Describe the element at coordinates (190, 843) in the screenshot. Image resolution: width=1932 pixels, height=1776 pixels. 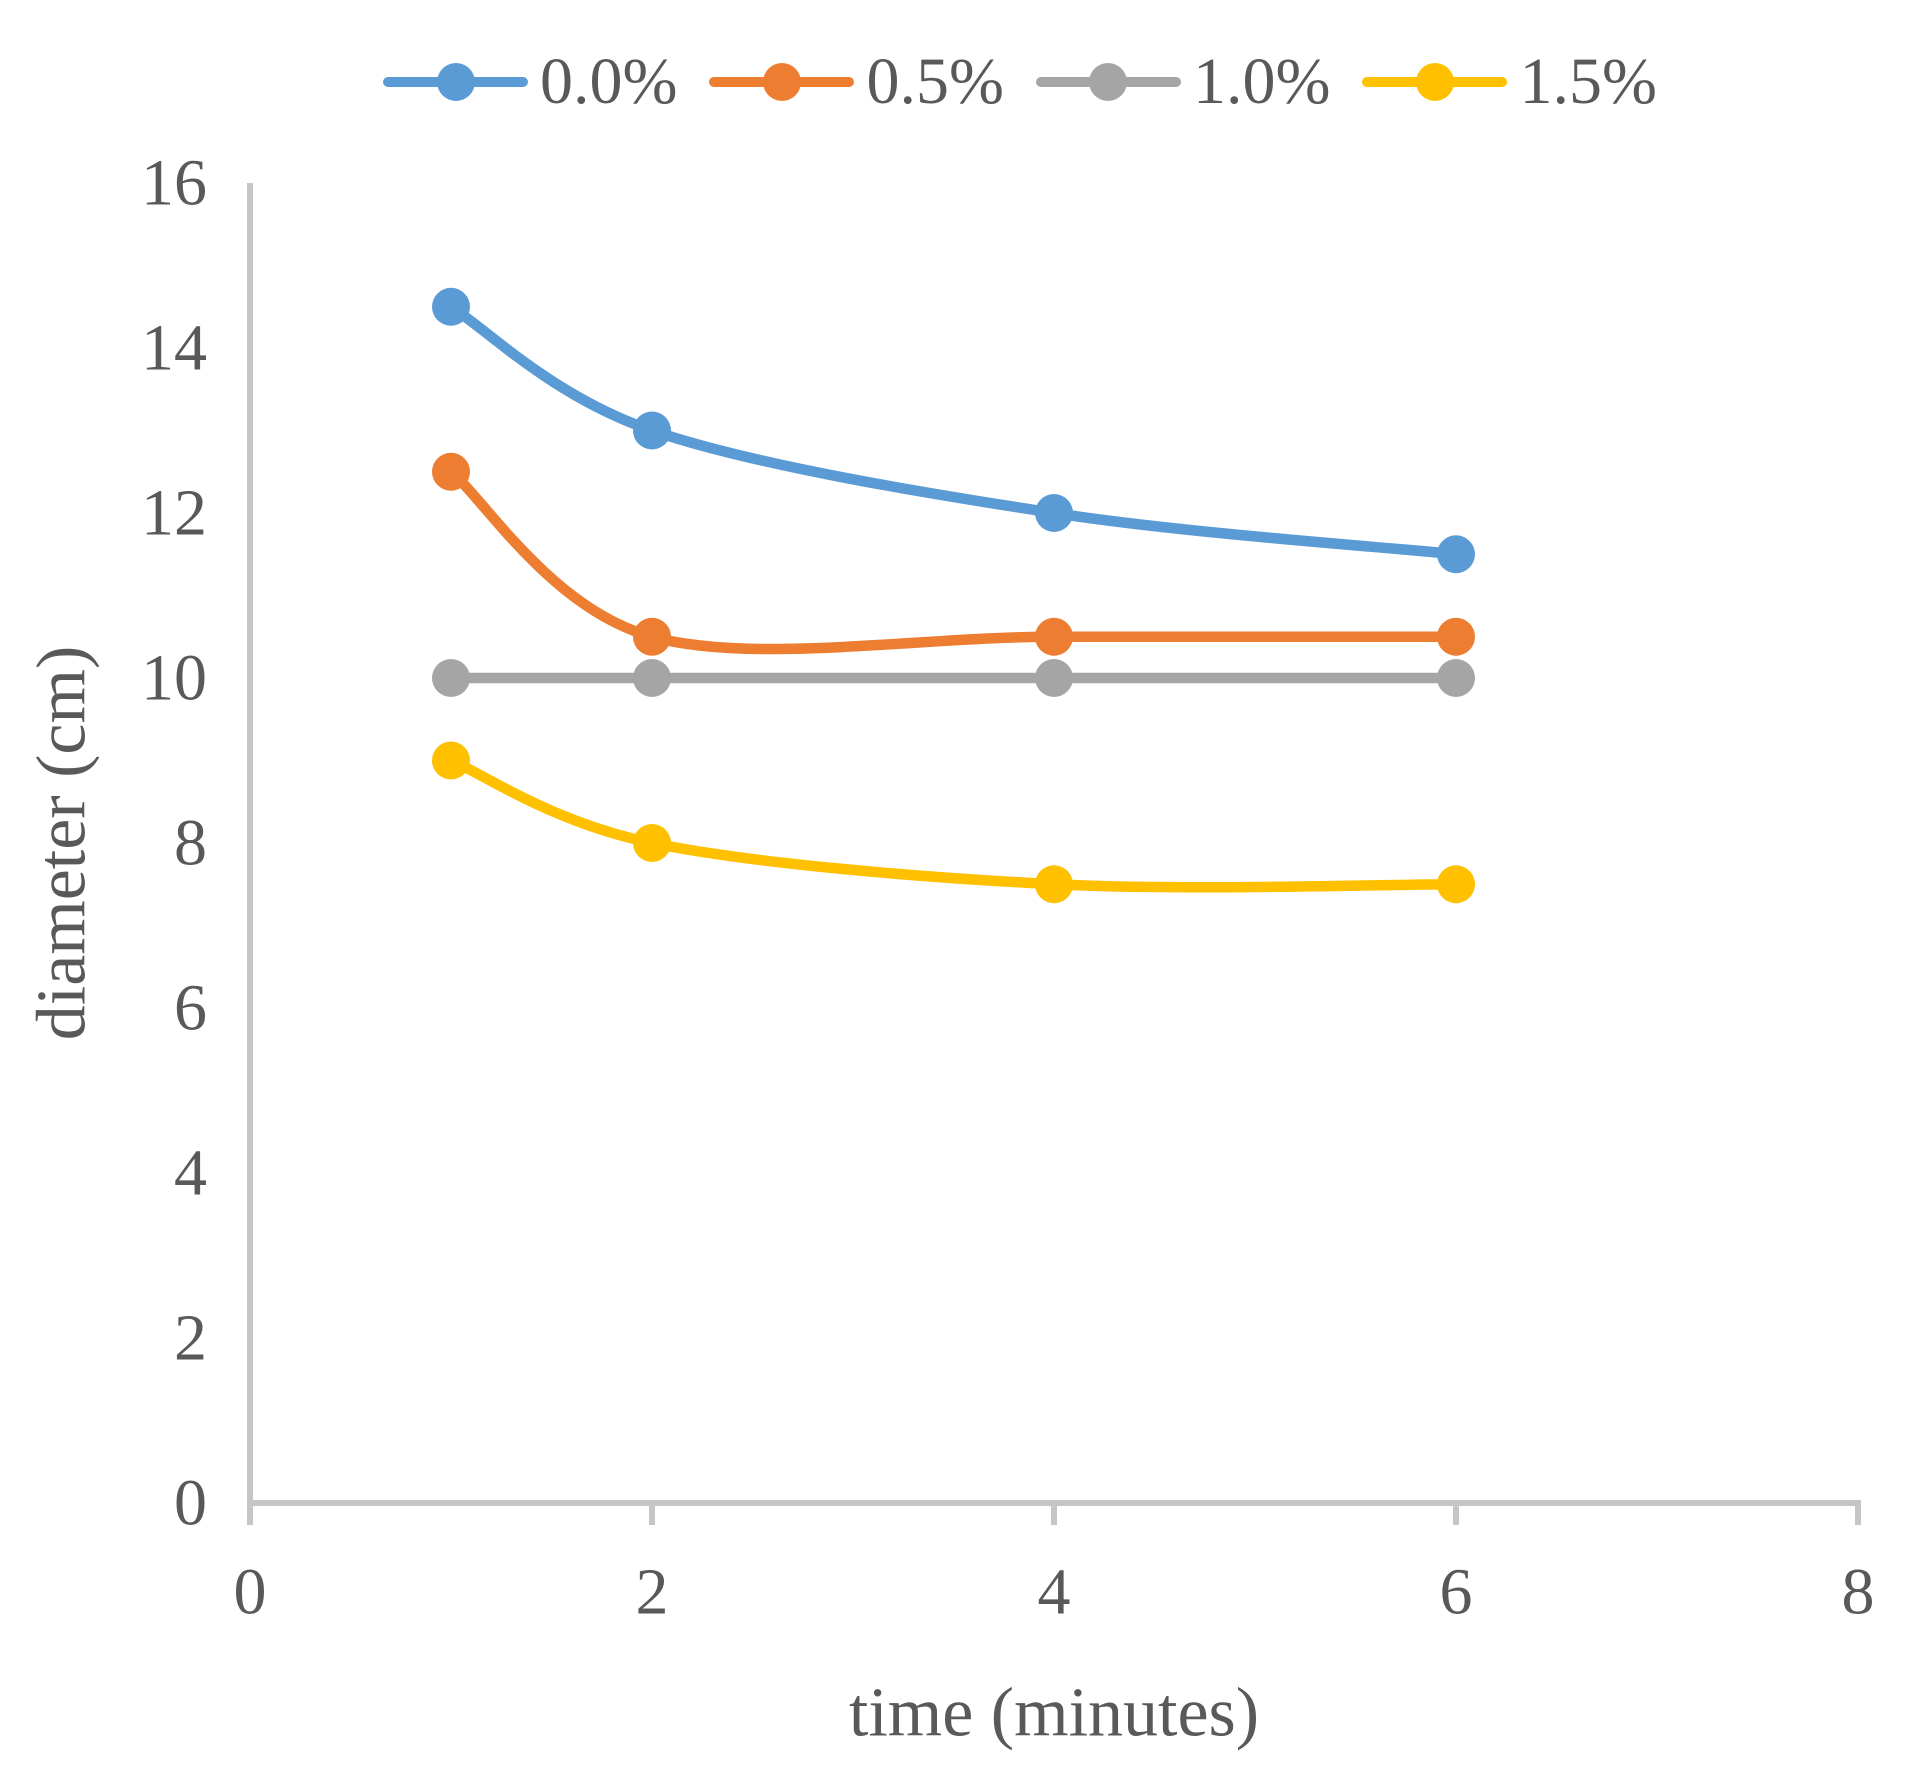
I see `y-tick-label: 8` at that location.